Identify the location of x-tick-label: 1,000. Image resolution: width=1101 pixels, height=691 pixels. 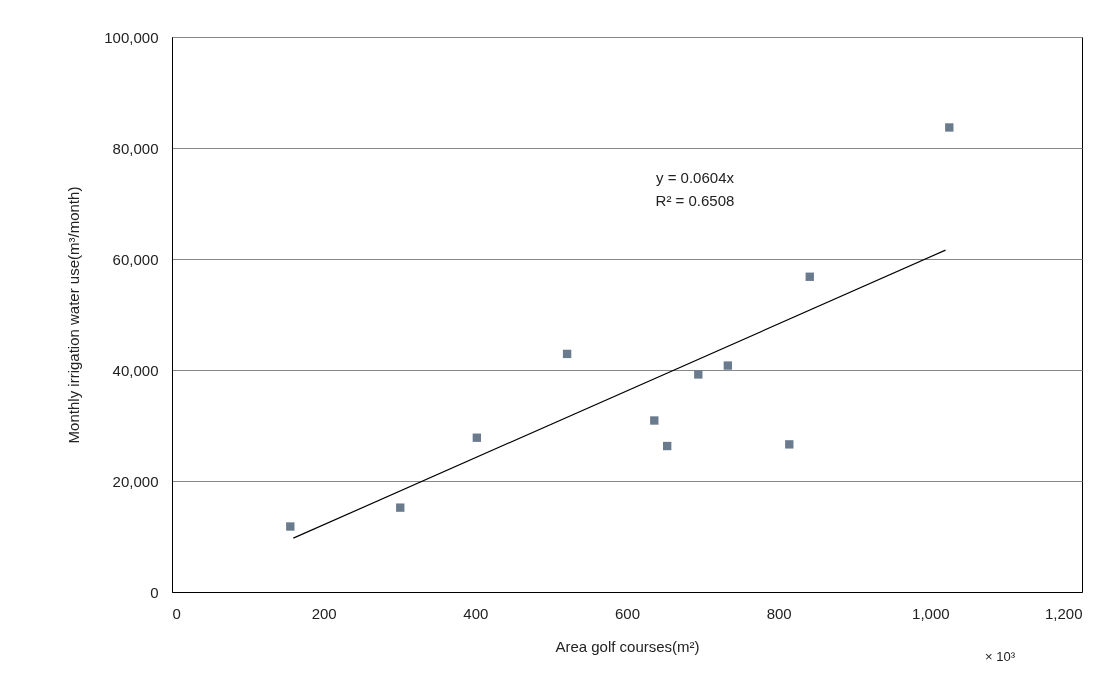
(931, 613).